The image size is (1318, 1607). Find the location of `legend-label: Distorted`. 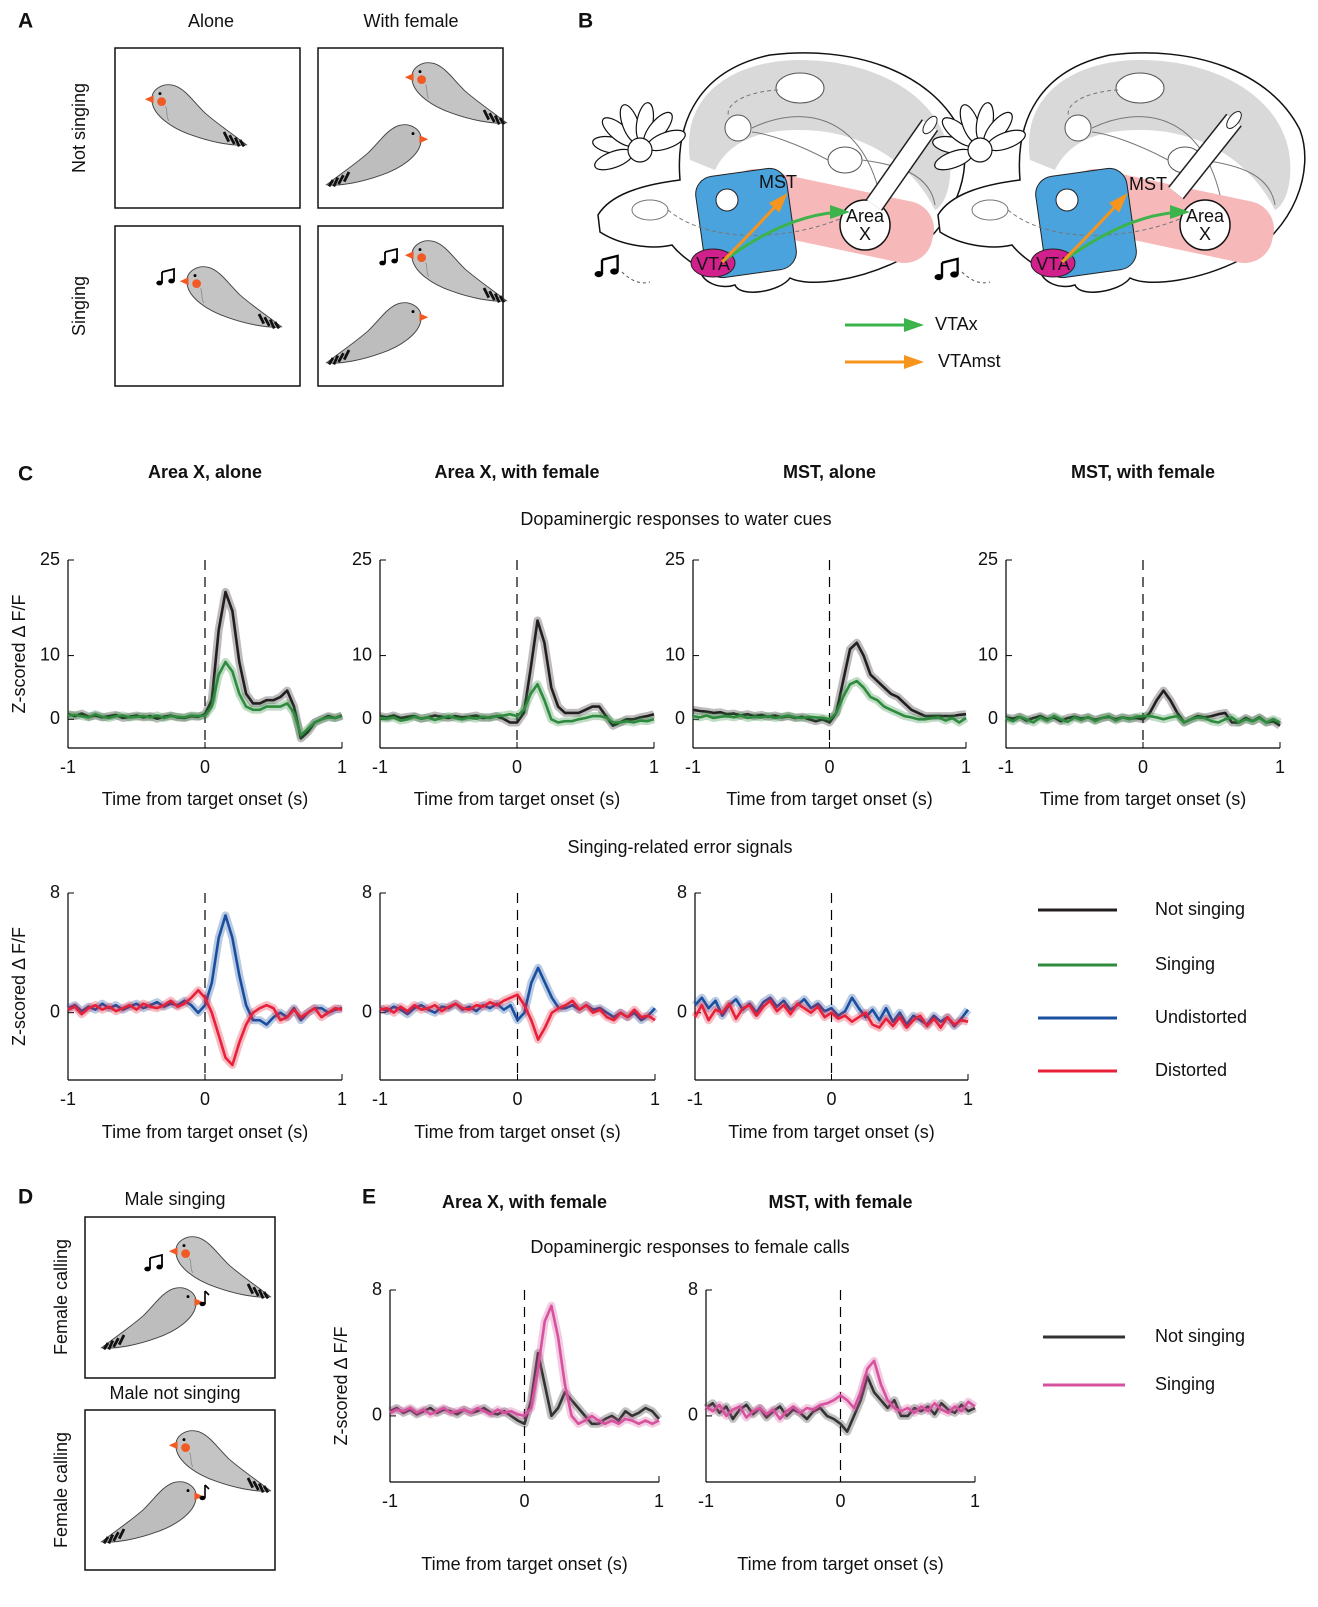

legend-label: Distorted is located at coordinates (1191, 1070).